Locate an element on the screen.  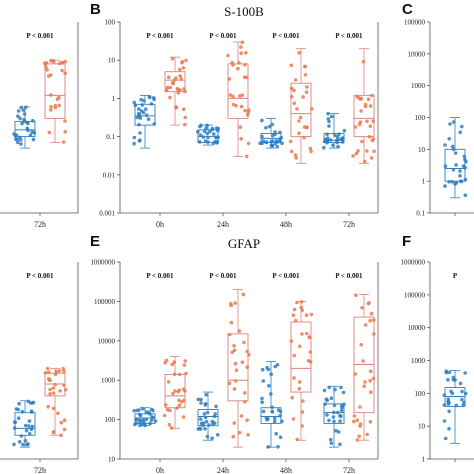
p-value-label: P is located at coordinates (455, 276).